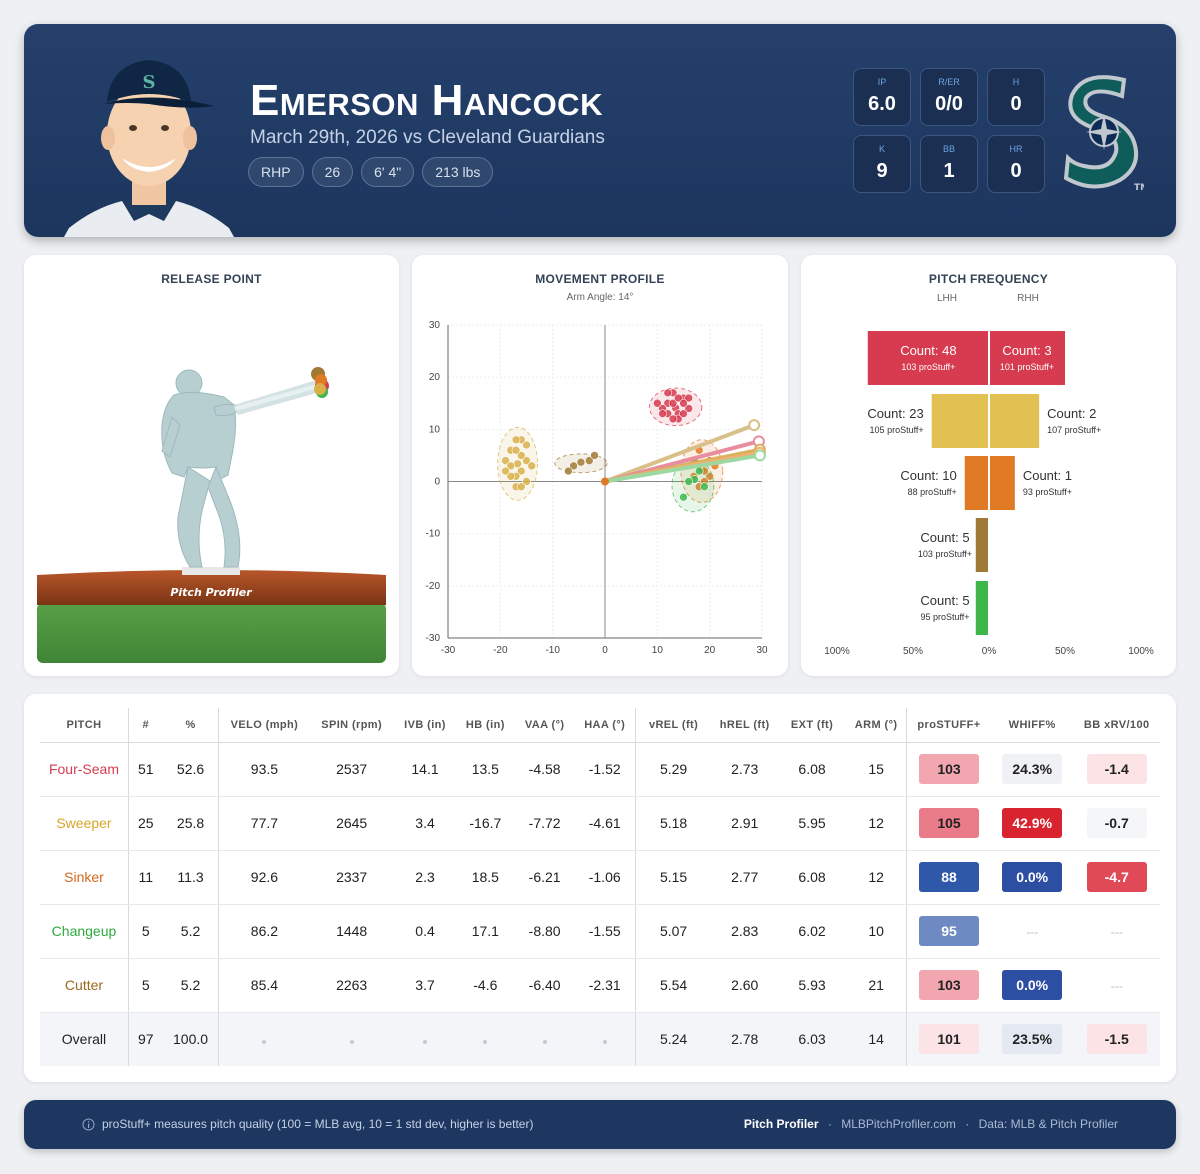  Describe the element at coordinates (485, 823) in the screenshot. I see `cell-value: -16.7` at that location.